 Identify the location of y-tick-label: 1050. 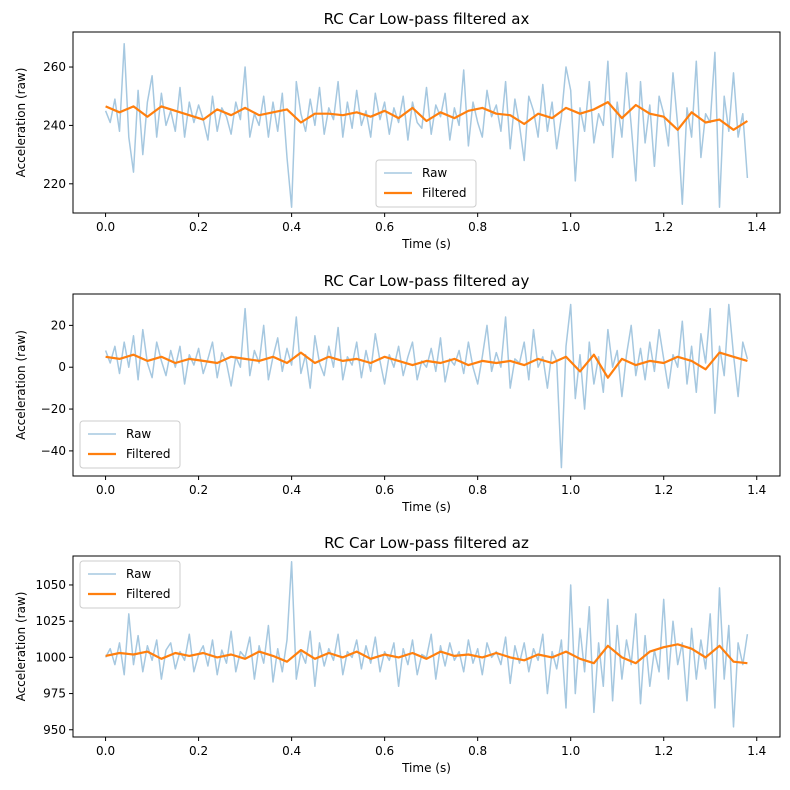
(50, 585).